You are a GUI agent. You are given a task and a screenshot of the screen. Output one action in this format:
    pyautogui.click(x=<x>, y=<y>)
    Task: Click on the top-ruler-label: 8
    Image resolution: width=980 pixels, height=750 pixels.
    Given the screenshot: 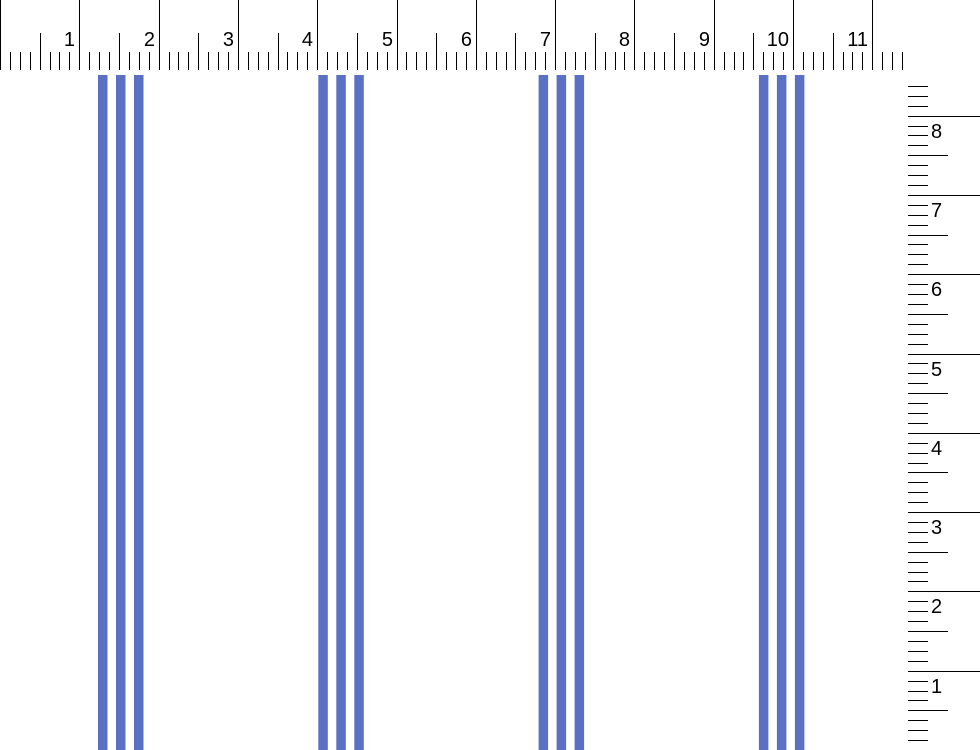 What is the action you would take?
    pyautogui.click(x=624, y=40)
    